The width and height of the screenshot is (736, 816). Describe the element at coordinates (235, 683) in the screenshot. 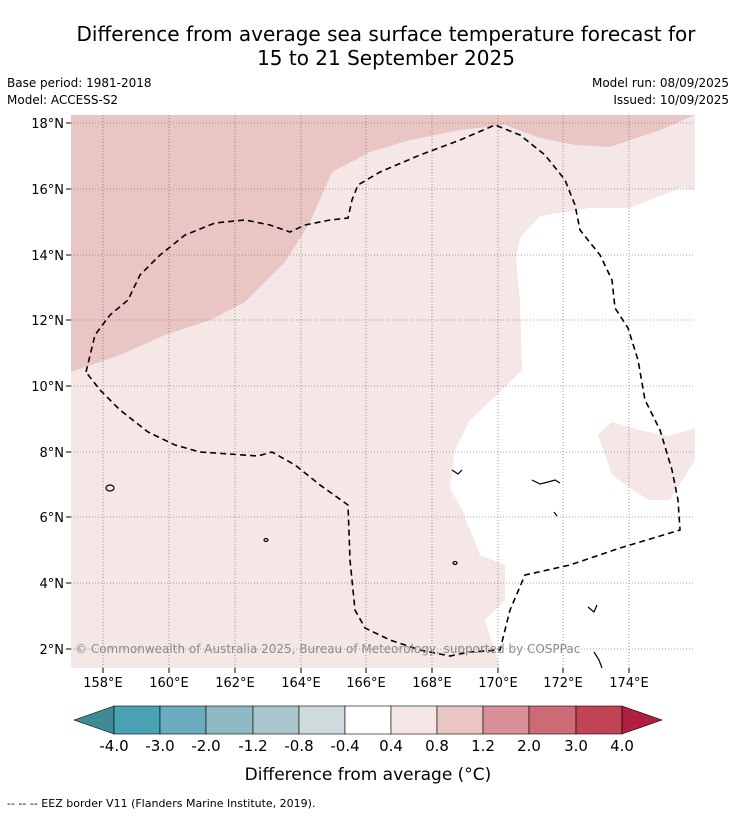

I see `lon-label: 162°E` at that location.